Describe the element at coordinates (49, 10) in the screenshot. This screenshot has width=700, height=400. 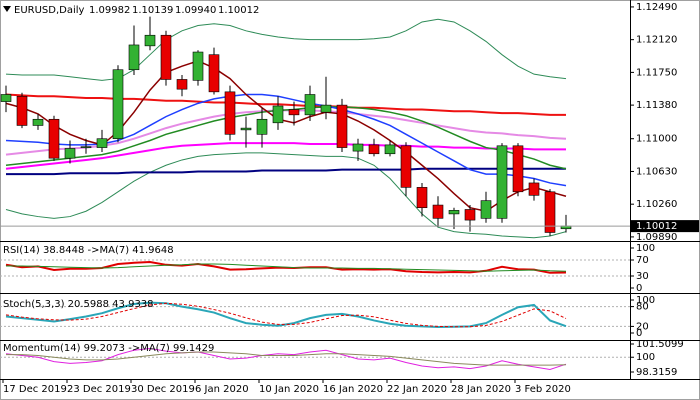
I see `chart-title: EURUSD,Daily` at that location.